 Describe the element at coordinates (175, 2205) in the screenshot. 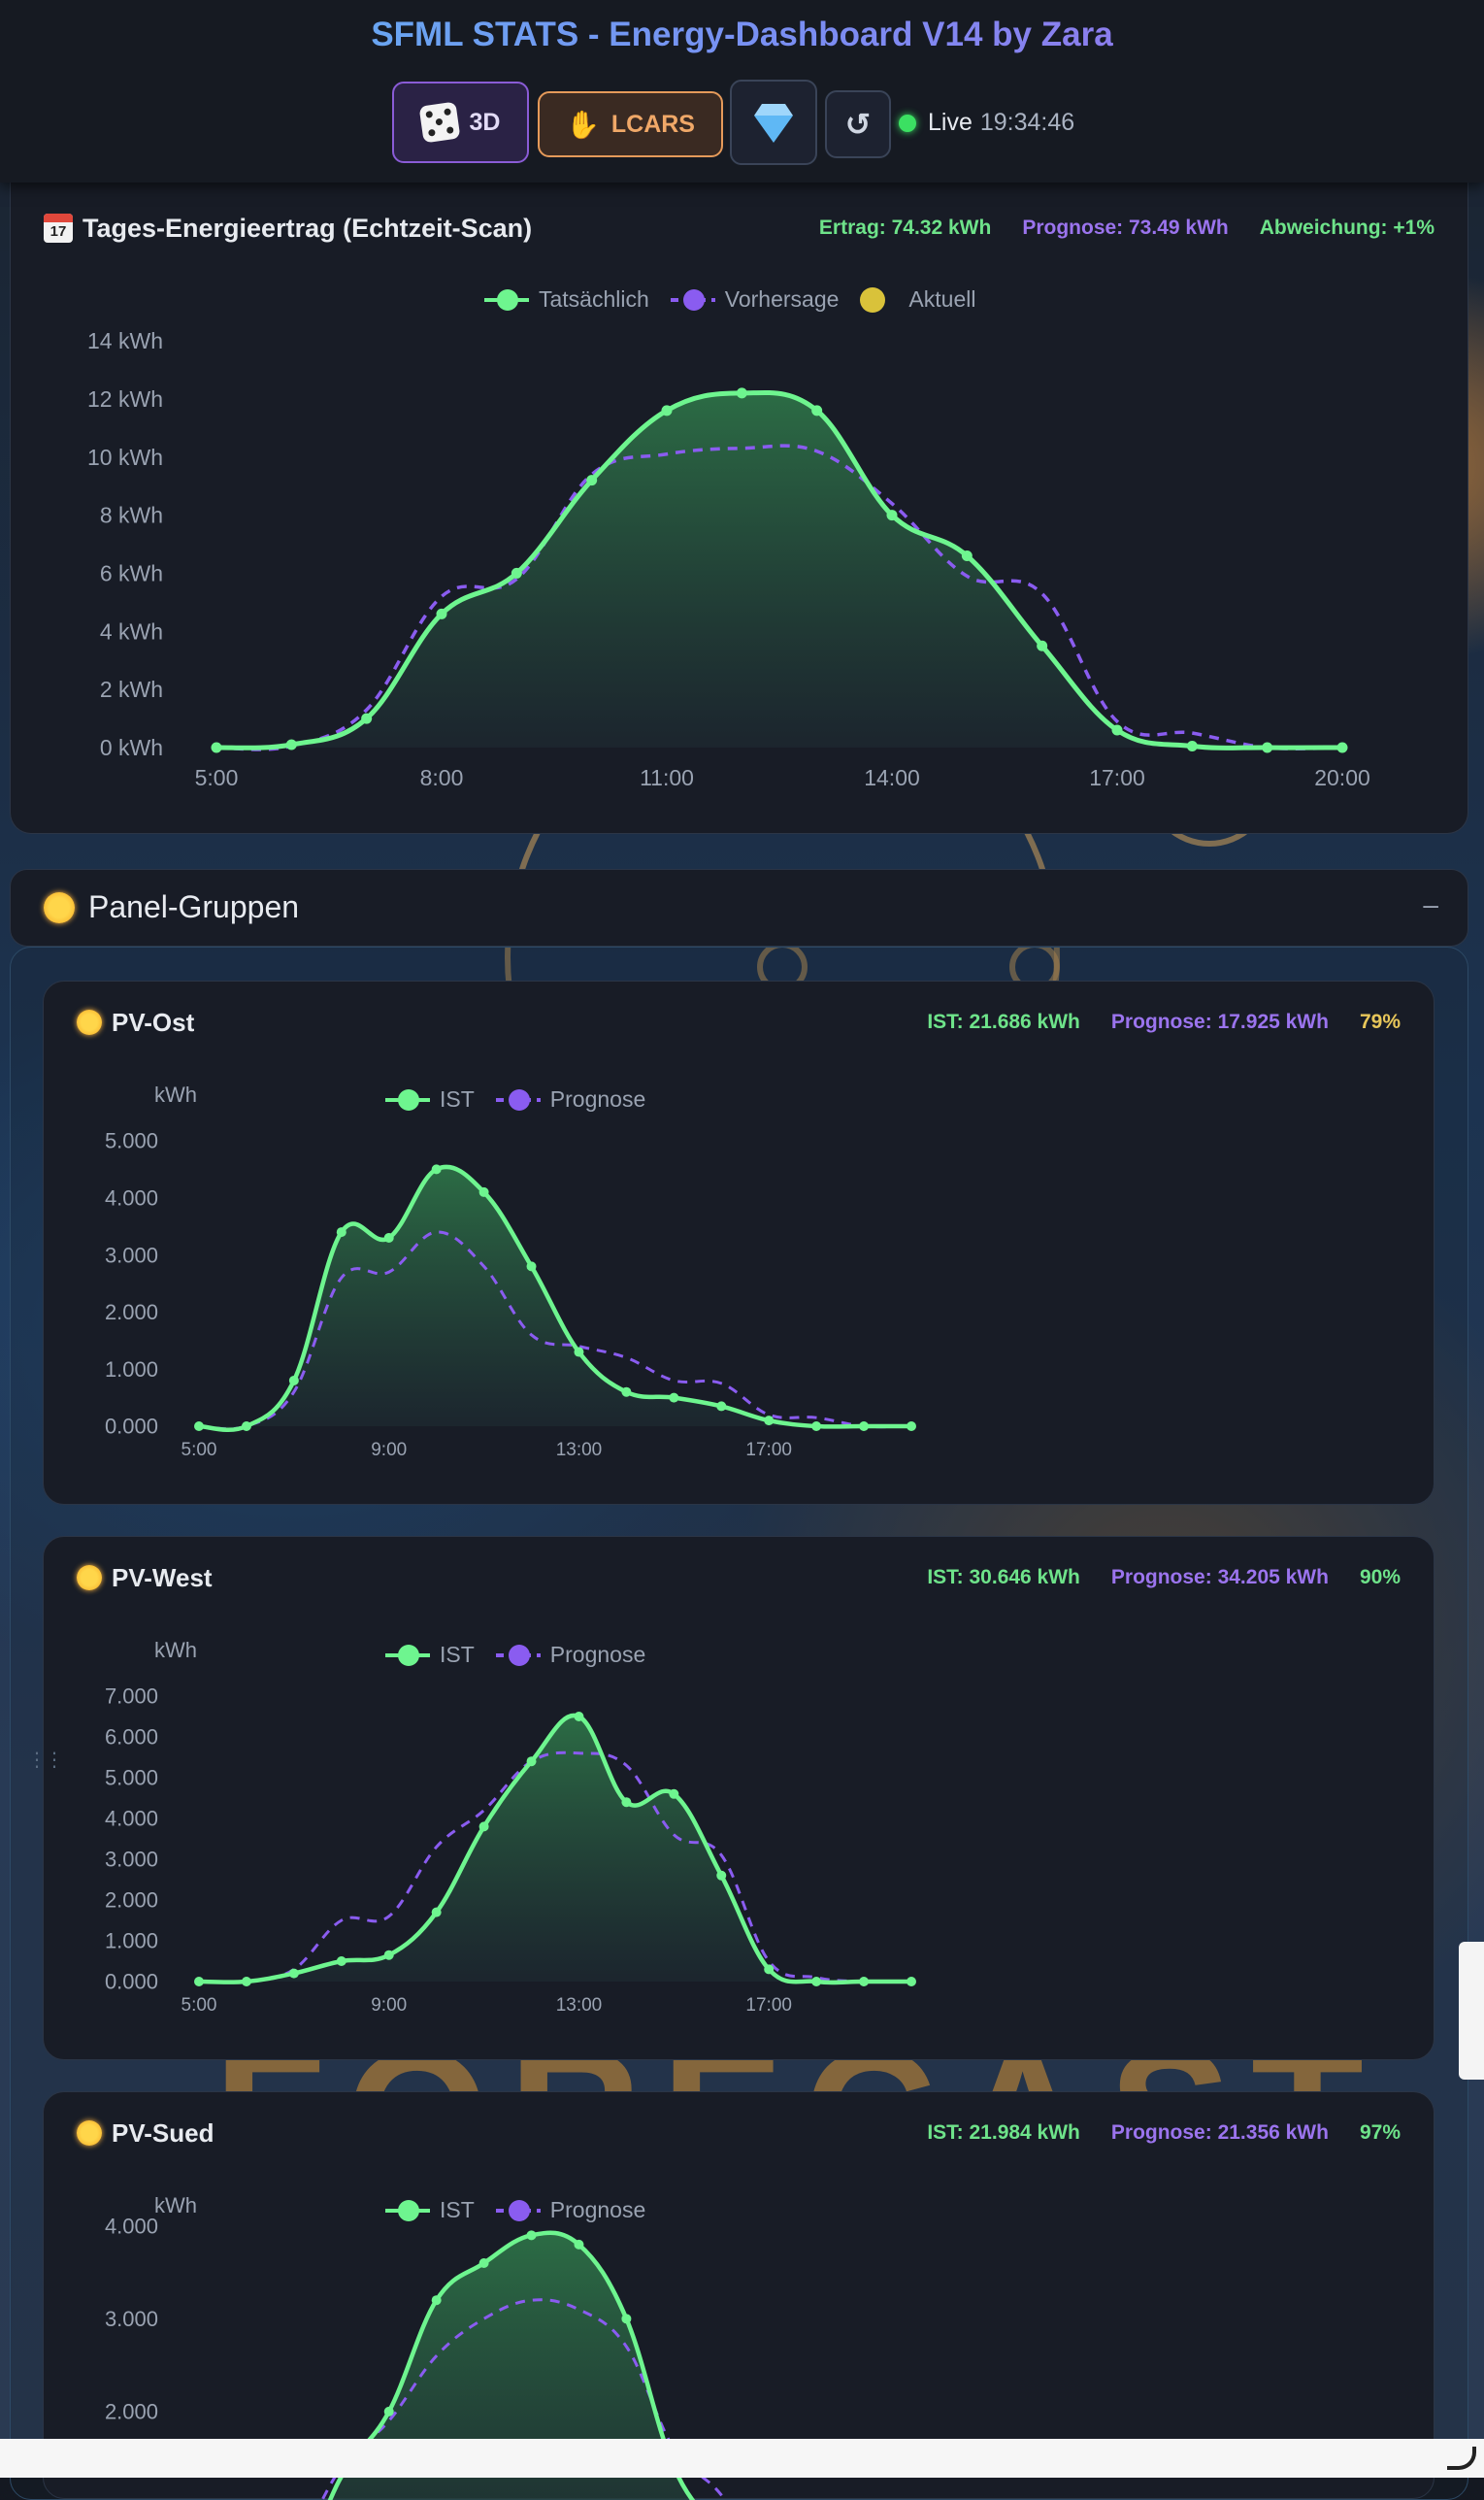

I see `y-axis-unit: kWh` at that location.